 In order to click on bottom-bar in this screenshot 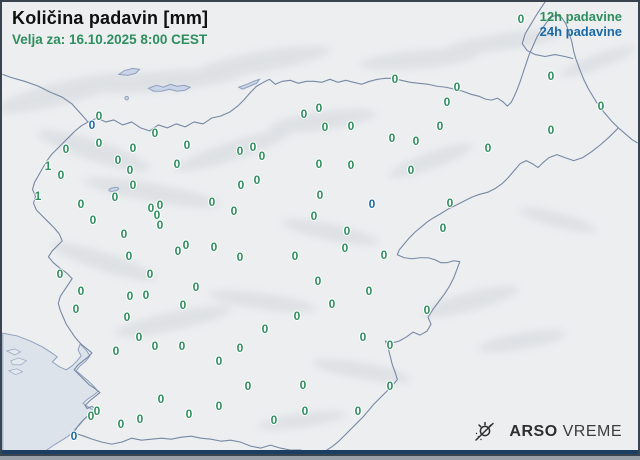, I will do `click(320, 452)`.